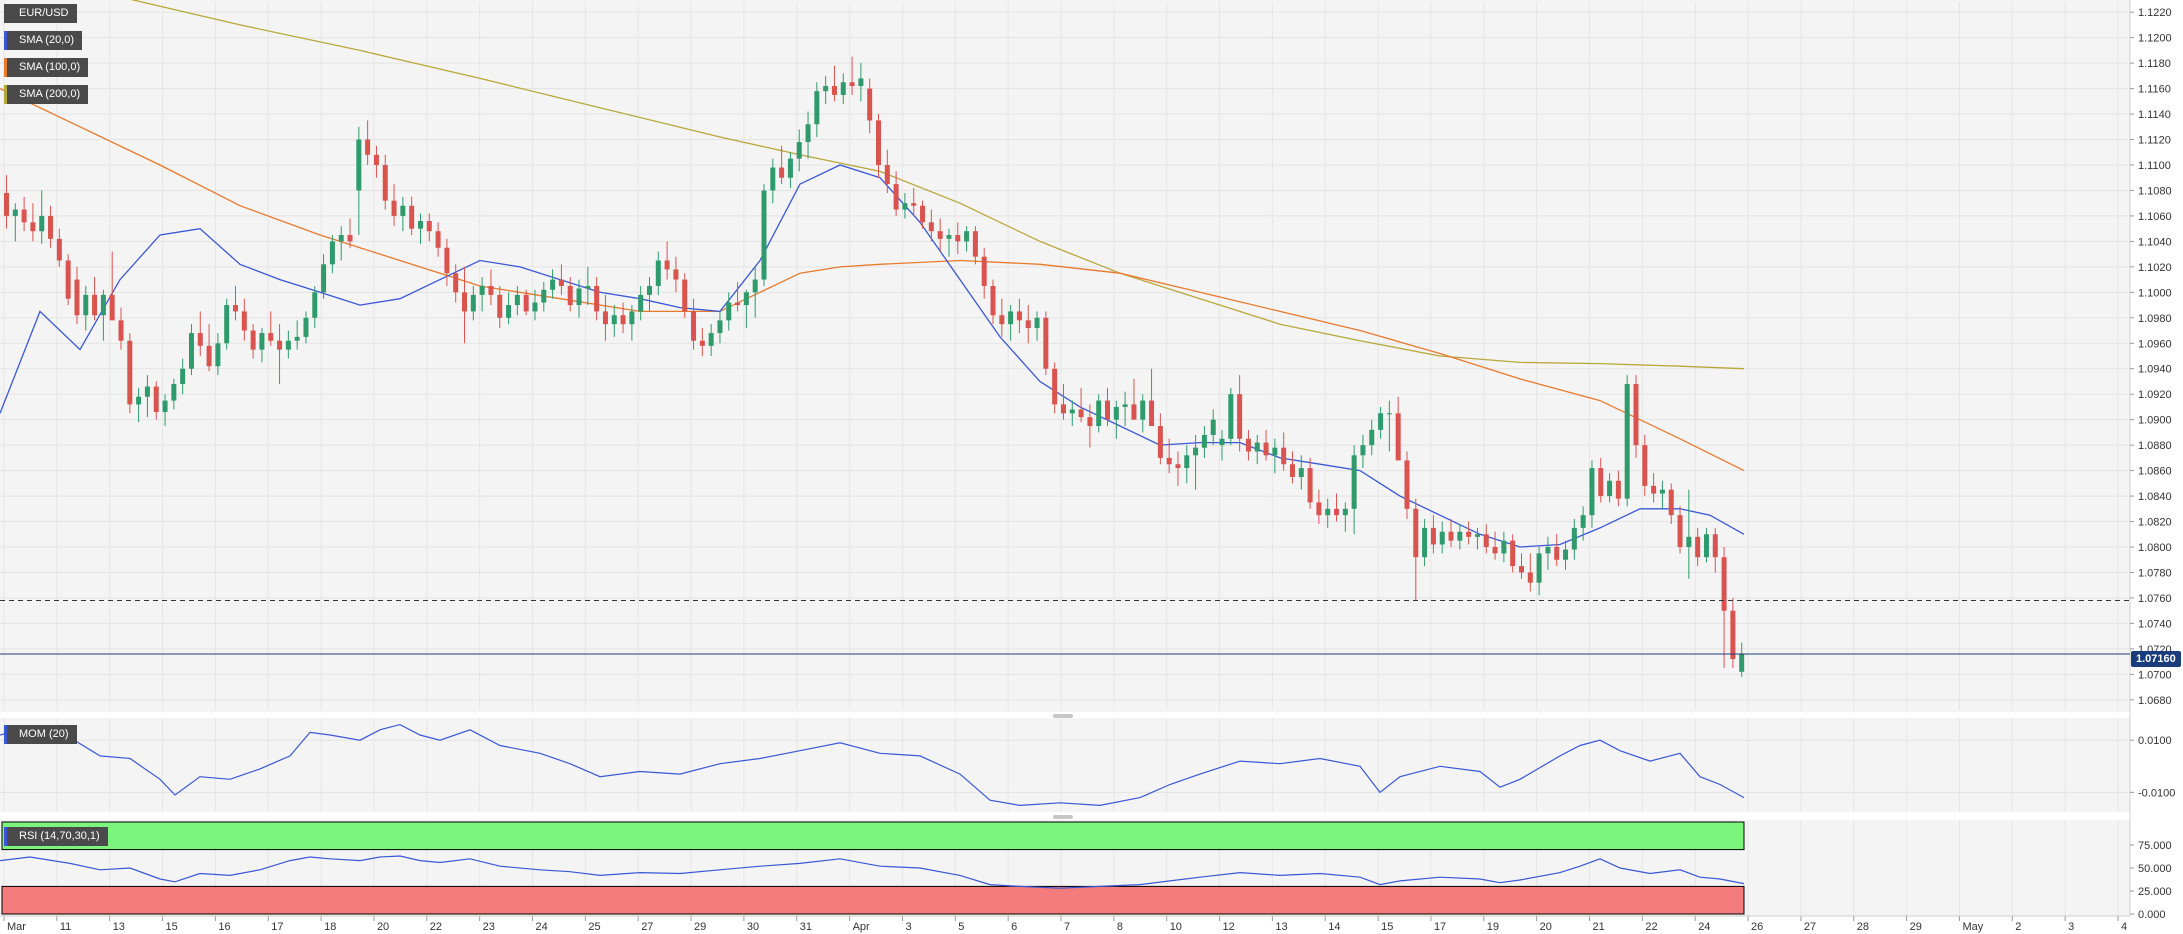 This screenshot has width=2183, height=934. What do you see at coordinates (1229, 927) in the screenshot?
I see `date-tick-label: 12` at bounding box center [1229, 927].